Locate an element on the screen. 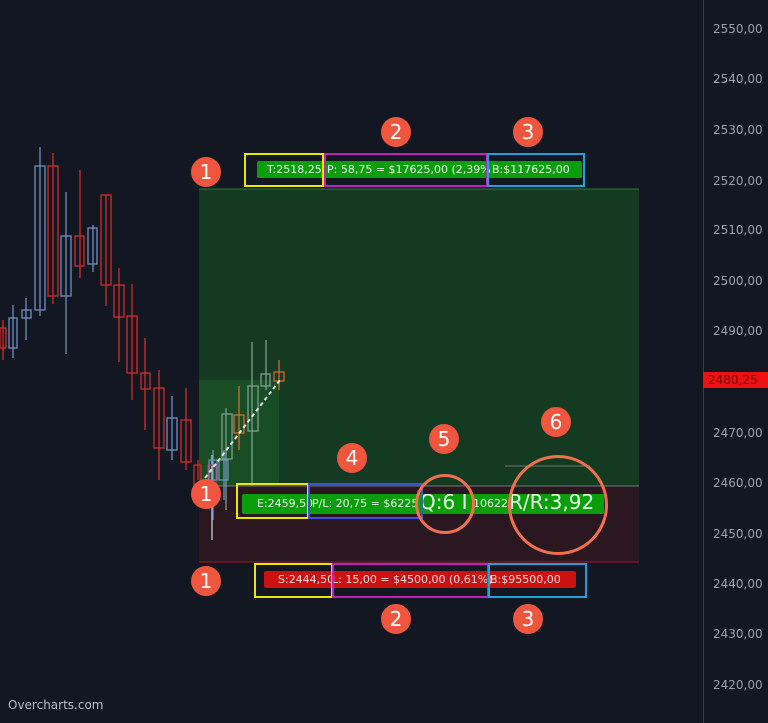 The height and width of the screenshot is (723, 768). annotation-badge: 4 is located at coordinates (352, 458).